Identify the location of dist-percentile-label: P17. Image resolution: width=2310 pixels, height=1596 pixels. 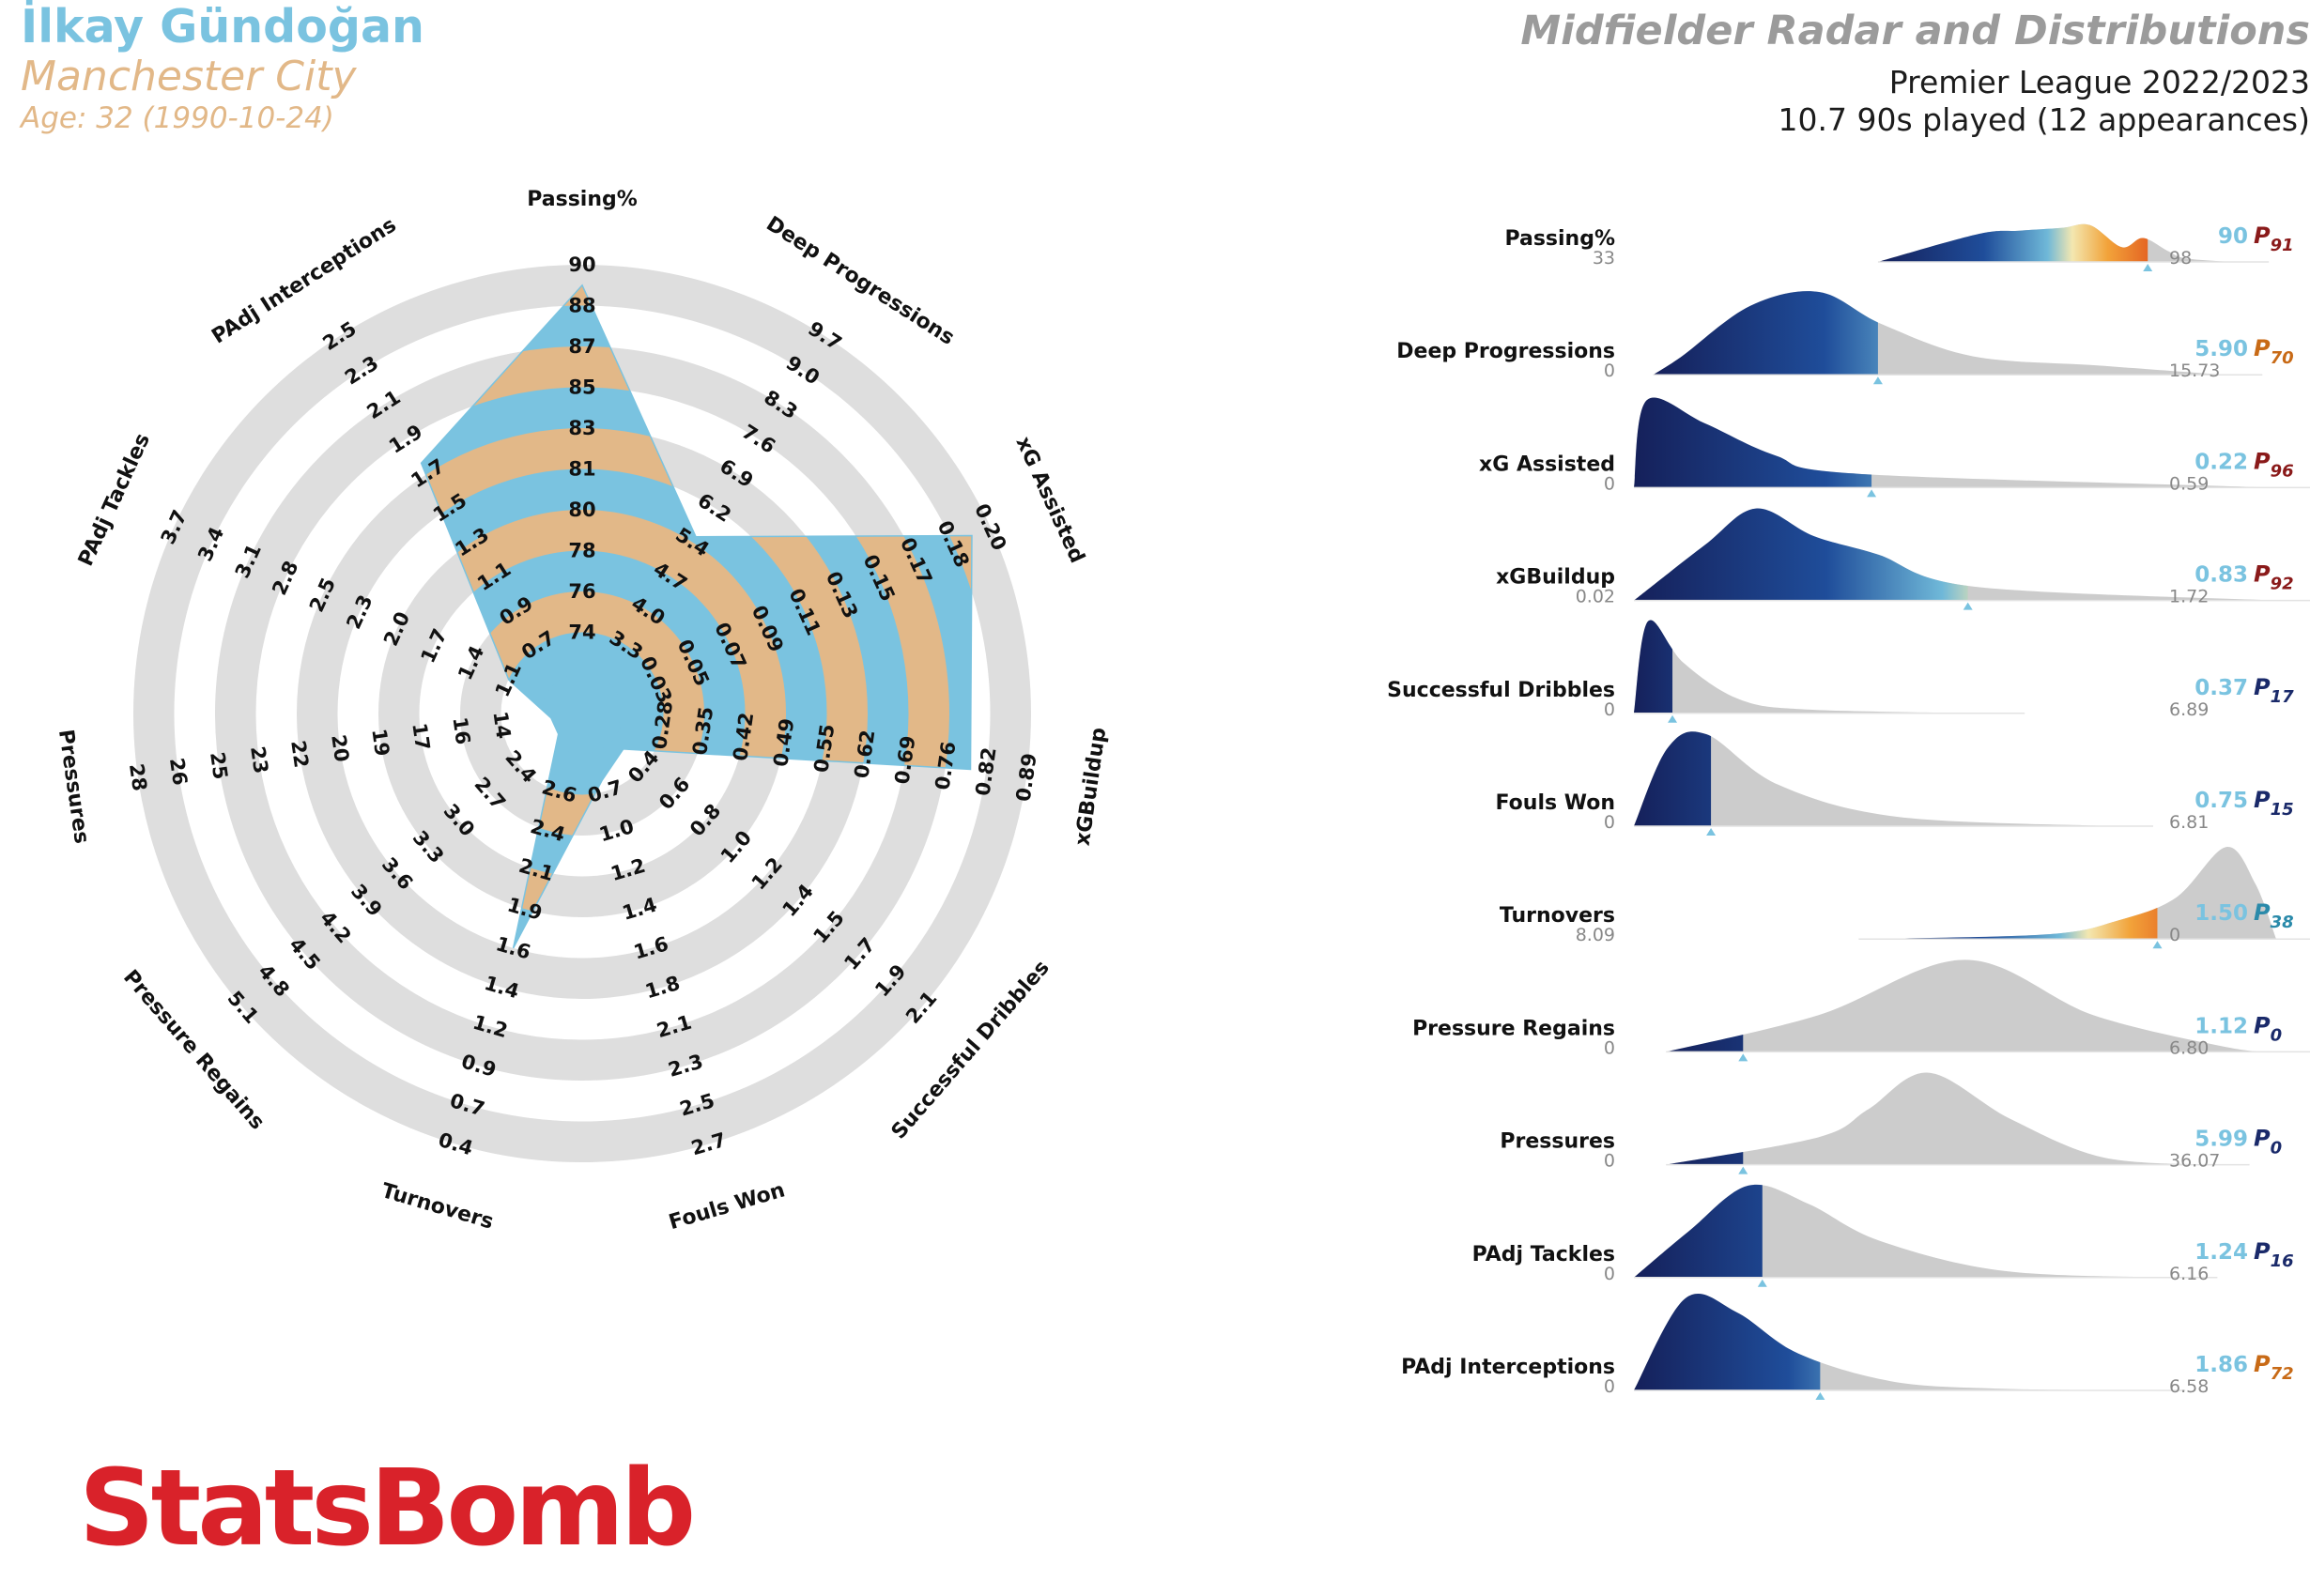
(2274, 691).